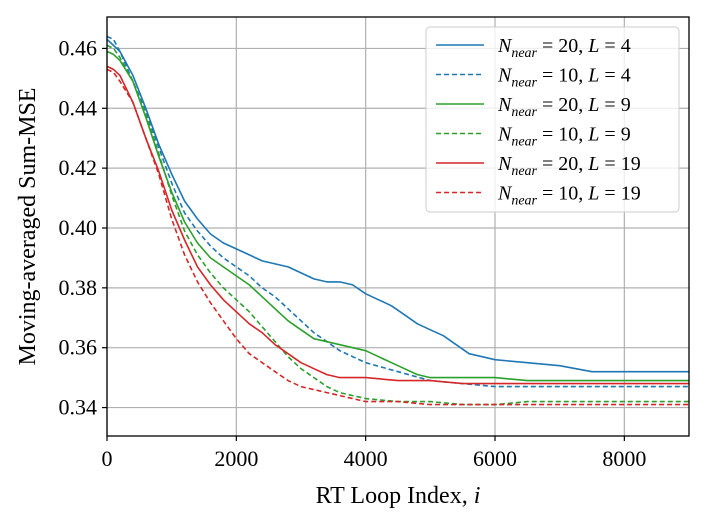 The height and width of the screenshot is (529, 706). Describe the element at coordinates (624, 458) in the screenshot. I see `x-tick-label: 8000` at that location.